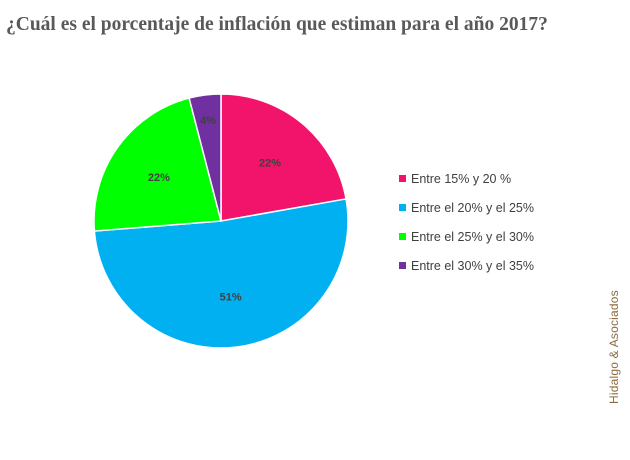 This screenshot has height=460, width=630. What do you see at coordinates (472, 208) in the screenshot?
I see `legend-label-entre-el-20-y-el-25: Entre el 20% y el 25%` at bounding box center [472, 208].